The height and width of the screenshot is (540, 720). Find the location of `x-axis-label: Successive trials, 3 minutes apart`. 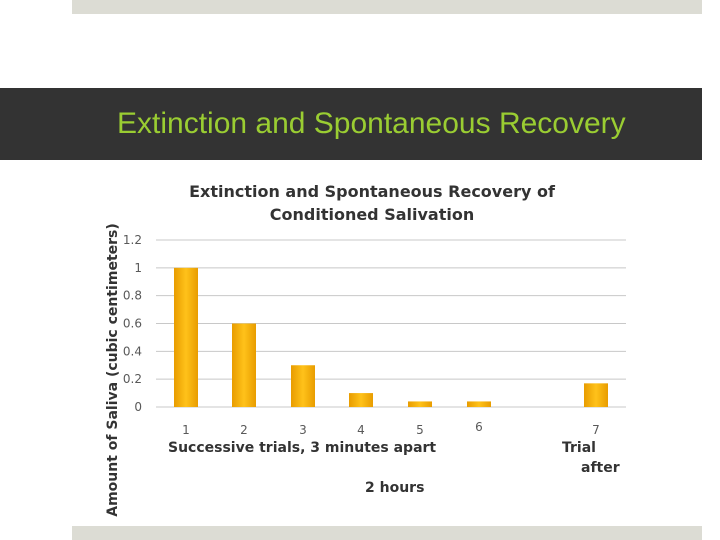

x-axis-label: Successive trials, 3 minutes apart is located at coordinates (302, 448).